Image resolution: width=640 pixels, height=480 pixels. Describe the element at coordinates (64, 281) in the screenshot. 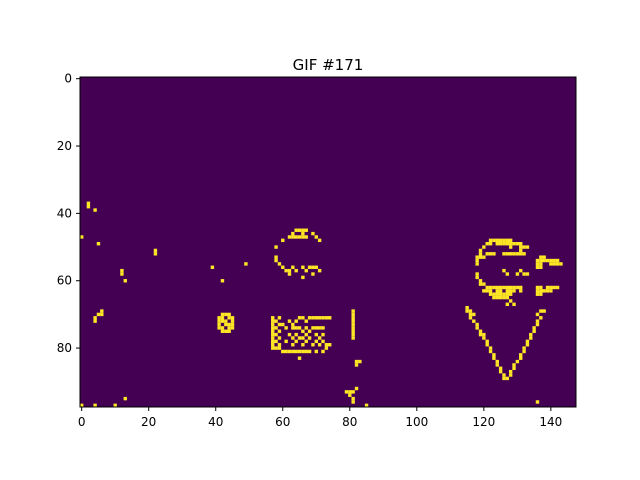

I see `y-tick-label: 60` at that location.